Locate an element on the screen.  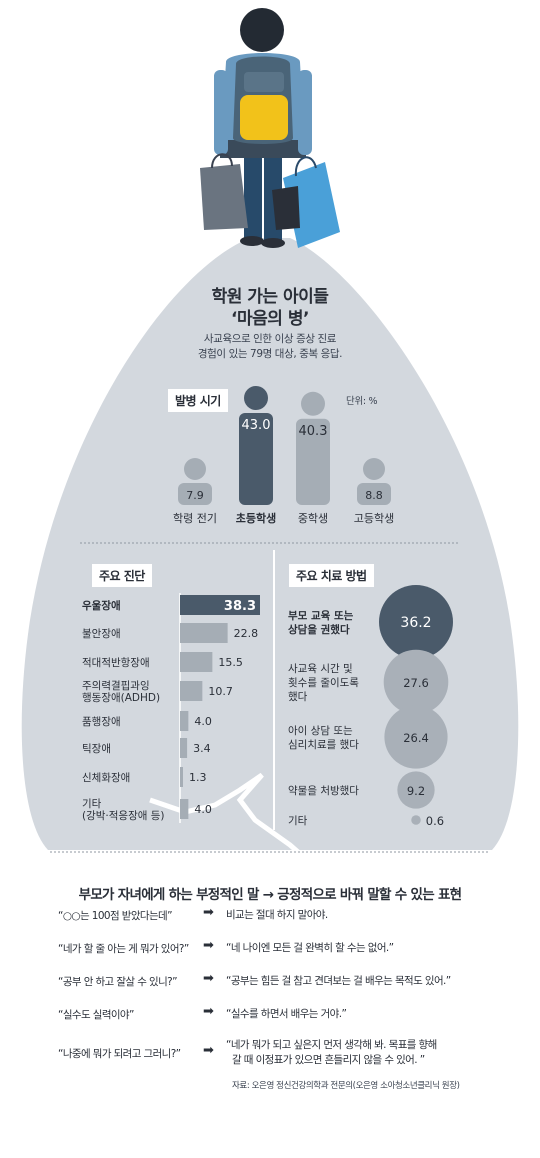
treatment-value-label: 9.2 is located at coordinates (416, 791).